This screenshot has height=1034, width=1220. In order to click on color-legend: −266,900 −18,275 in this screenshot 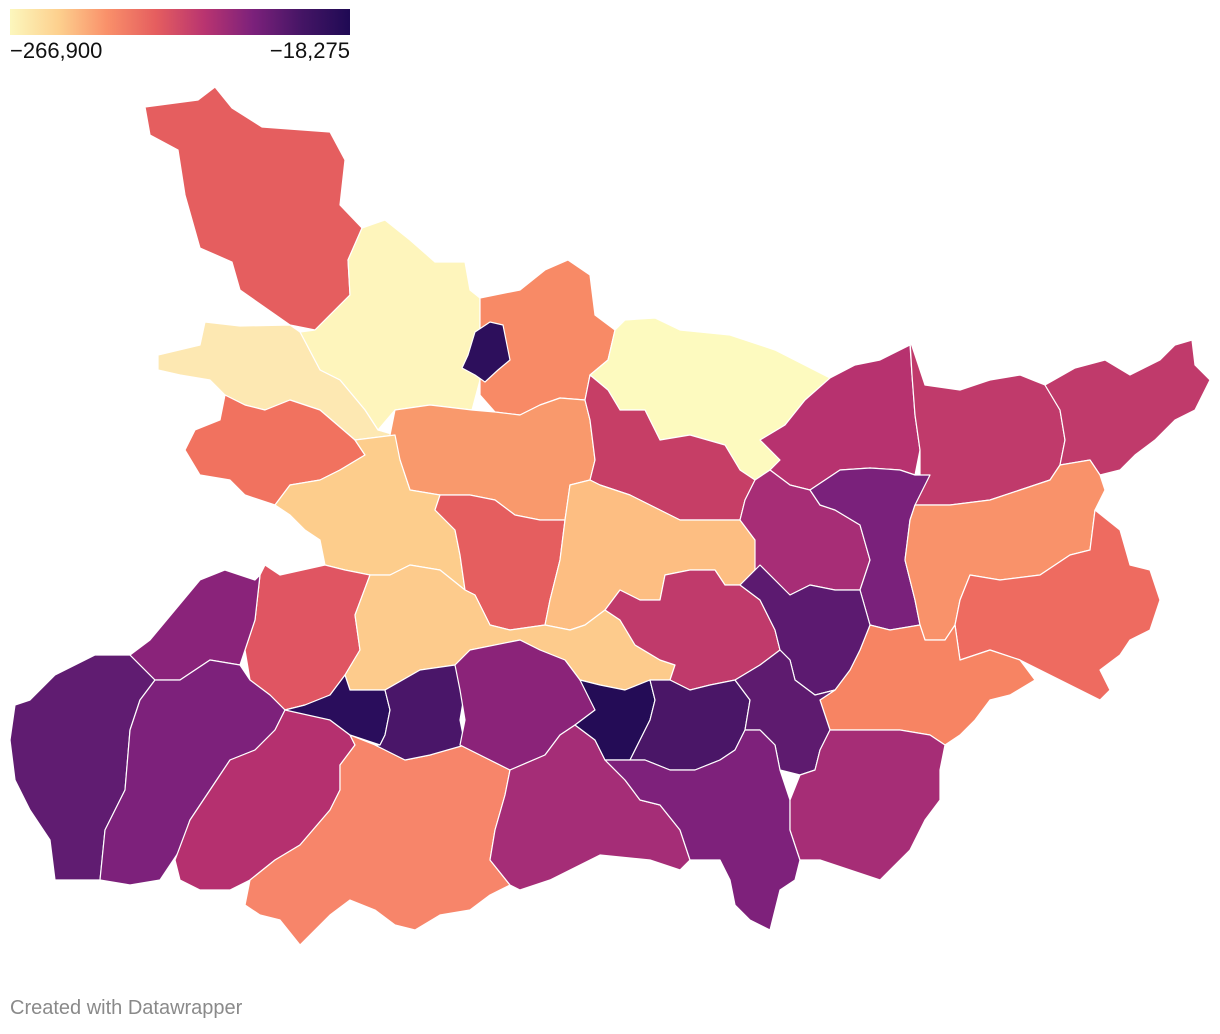, I will do `click(180, 38)`.